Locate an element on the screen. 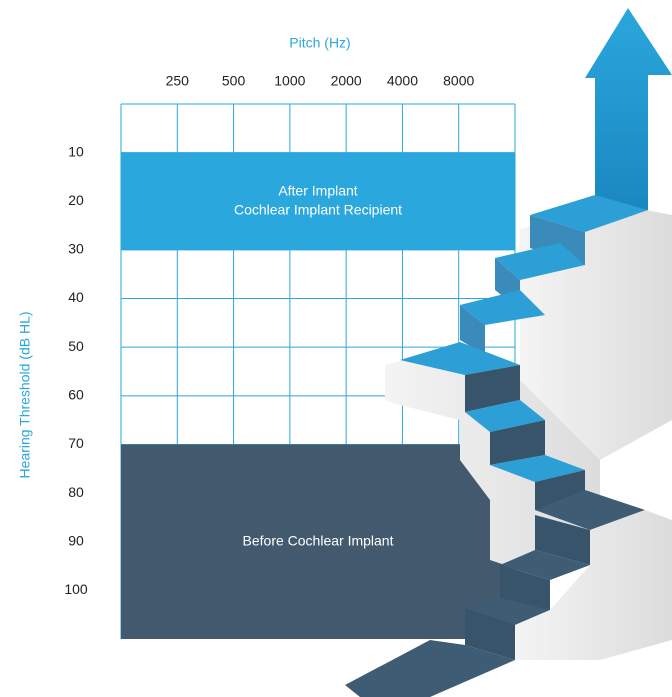 The width and height of the screenshot is (672, 697). x-tick-label: 8000 is located at coordinates (458, 81).